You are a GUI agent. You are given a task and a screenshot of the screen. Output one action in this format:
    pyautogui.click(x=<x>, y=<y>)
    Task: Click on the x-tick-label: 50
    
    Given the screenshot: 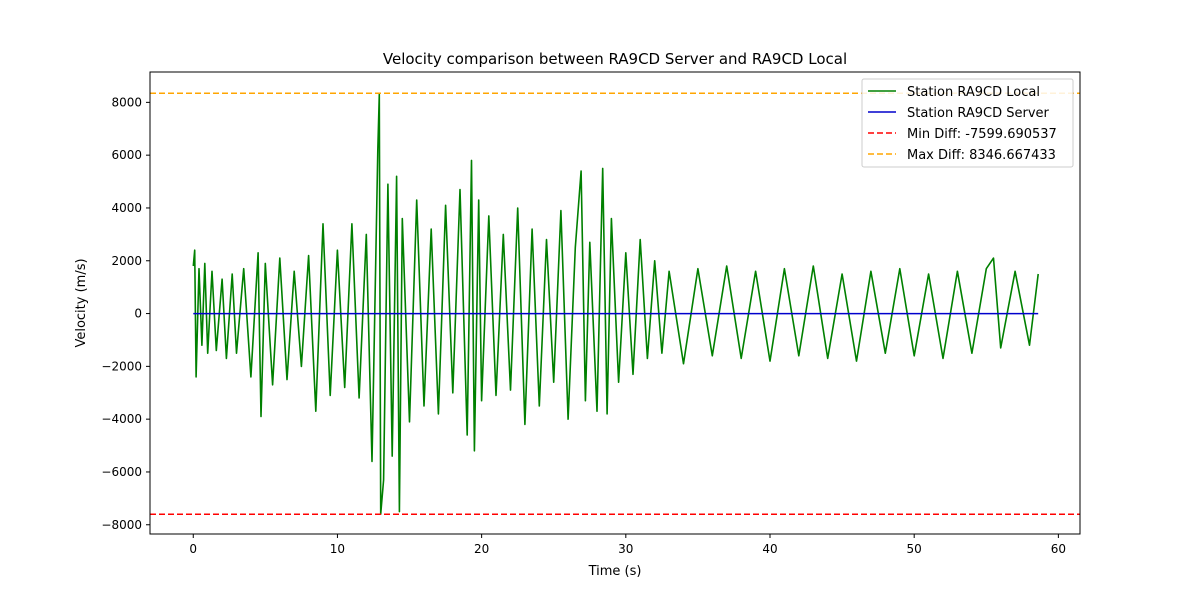 What is the action you would take?
    pyautogui.click(x=914, y=549)
    